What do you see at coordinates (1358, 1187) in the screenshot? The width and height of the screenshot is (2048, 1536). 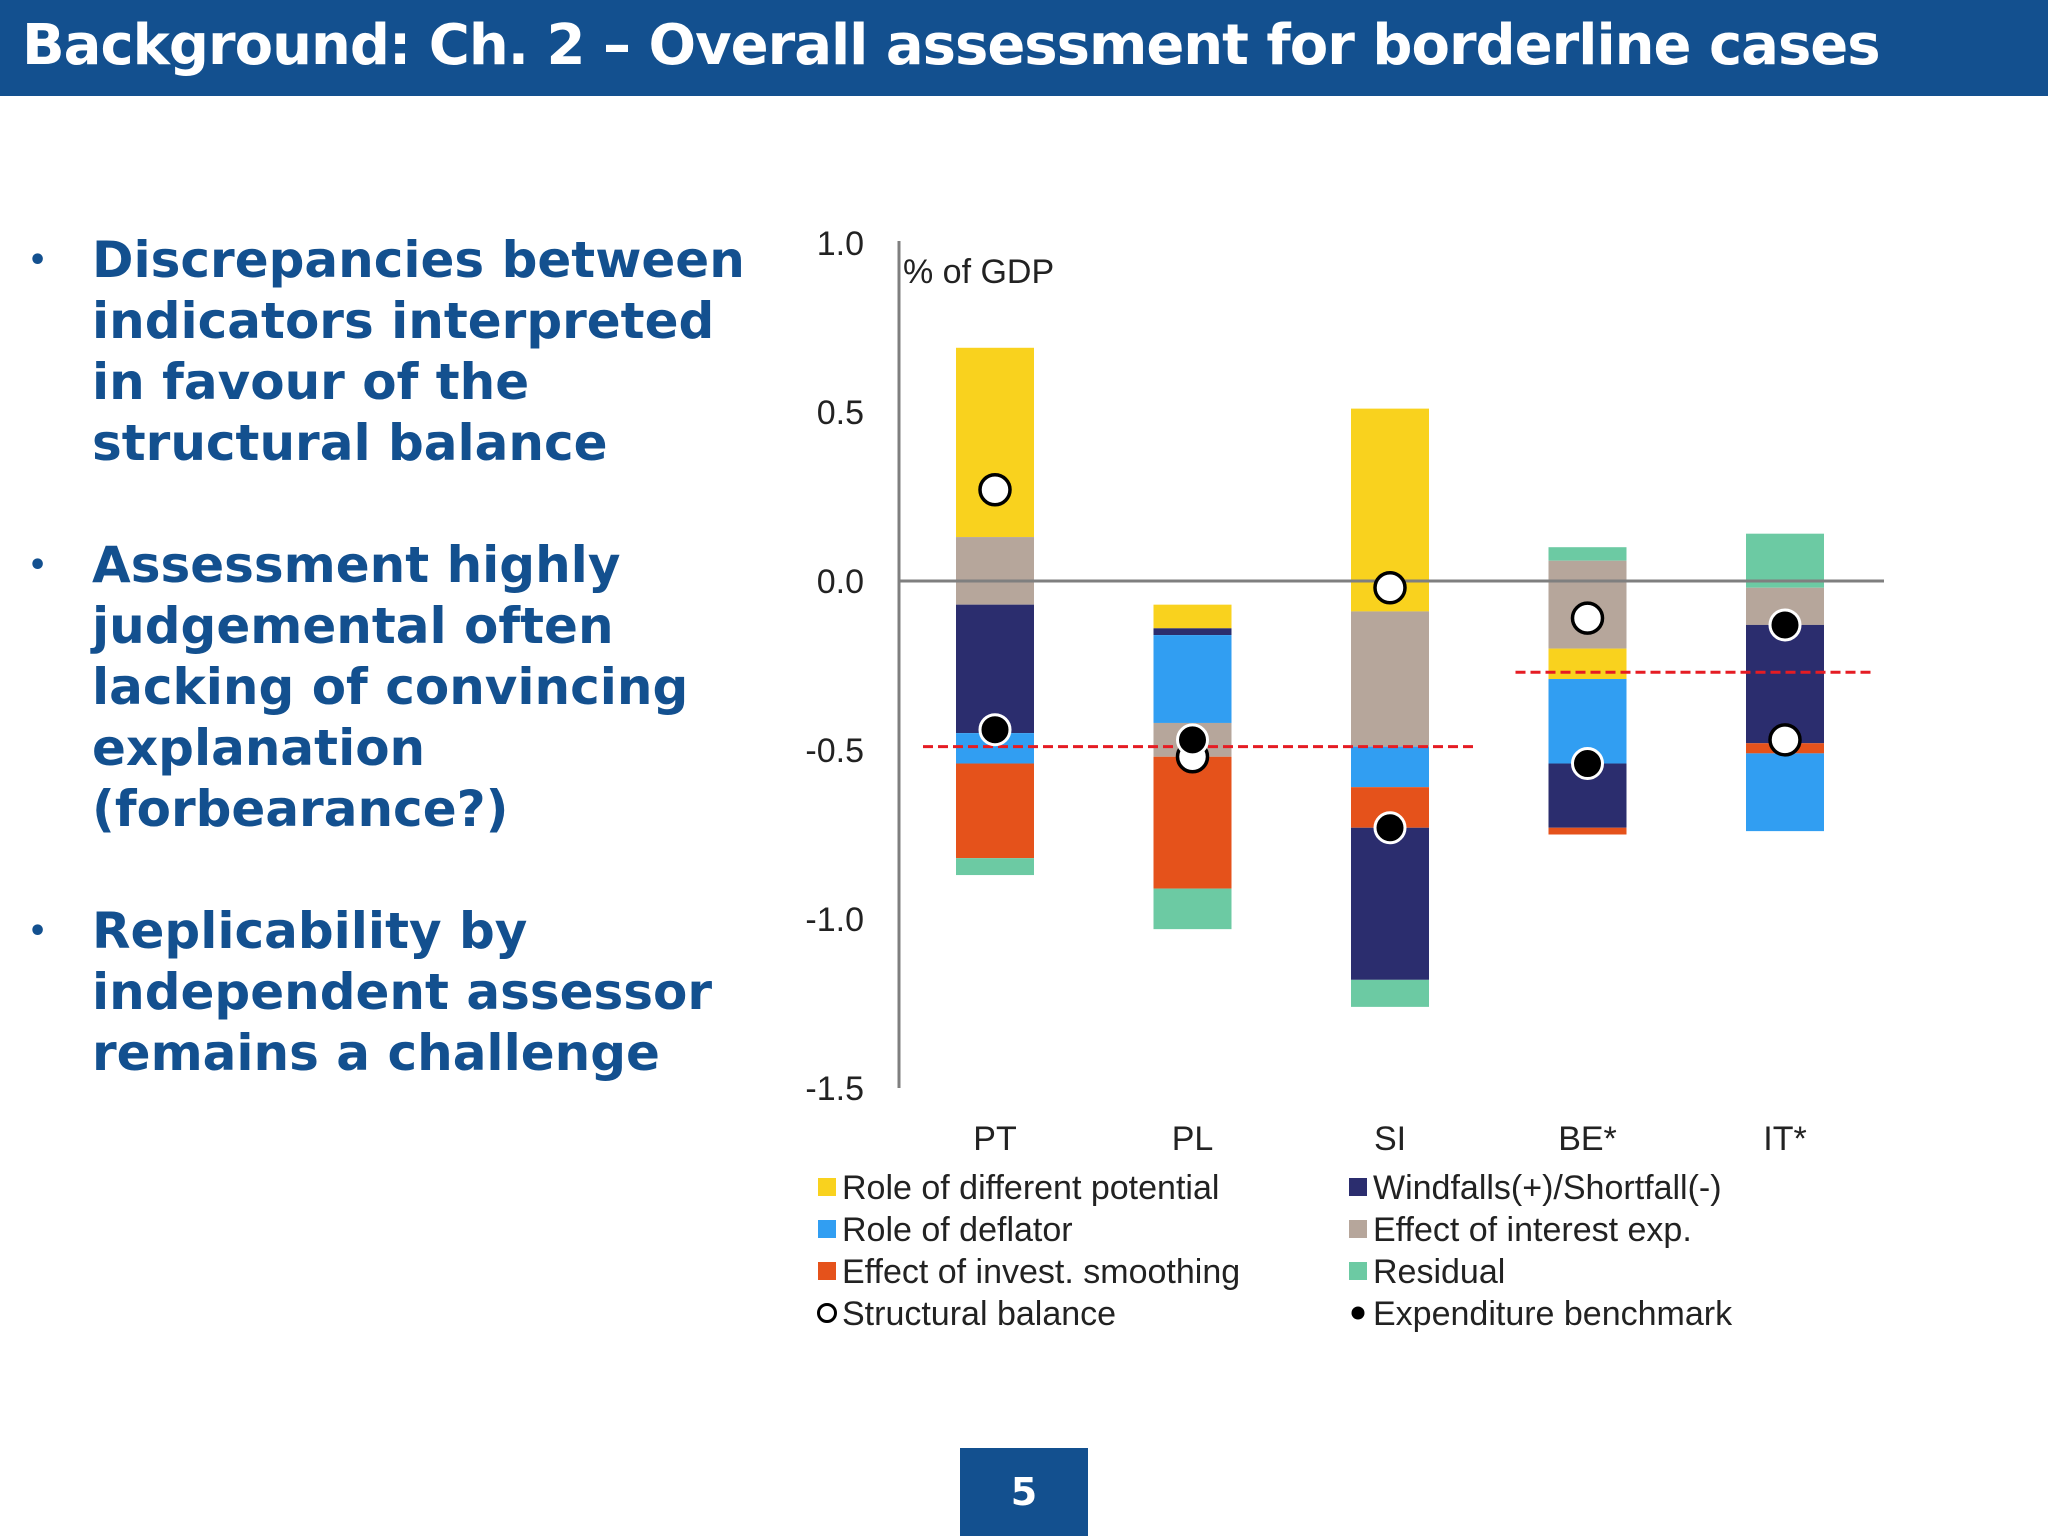 I see `legend-swatch-windfalls` at bounding box center [1358, 1187].